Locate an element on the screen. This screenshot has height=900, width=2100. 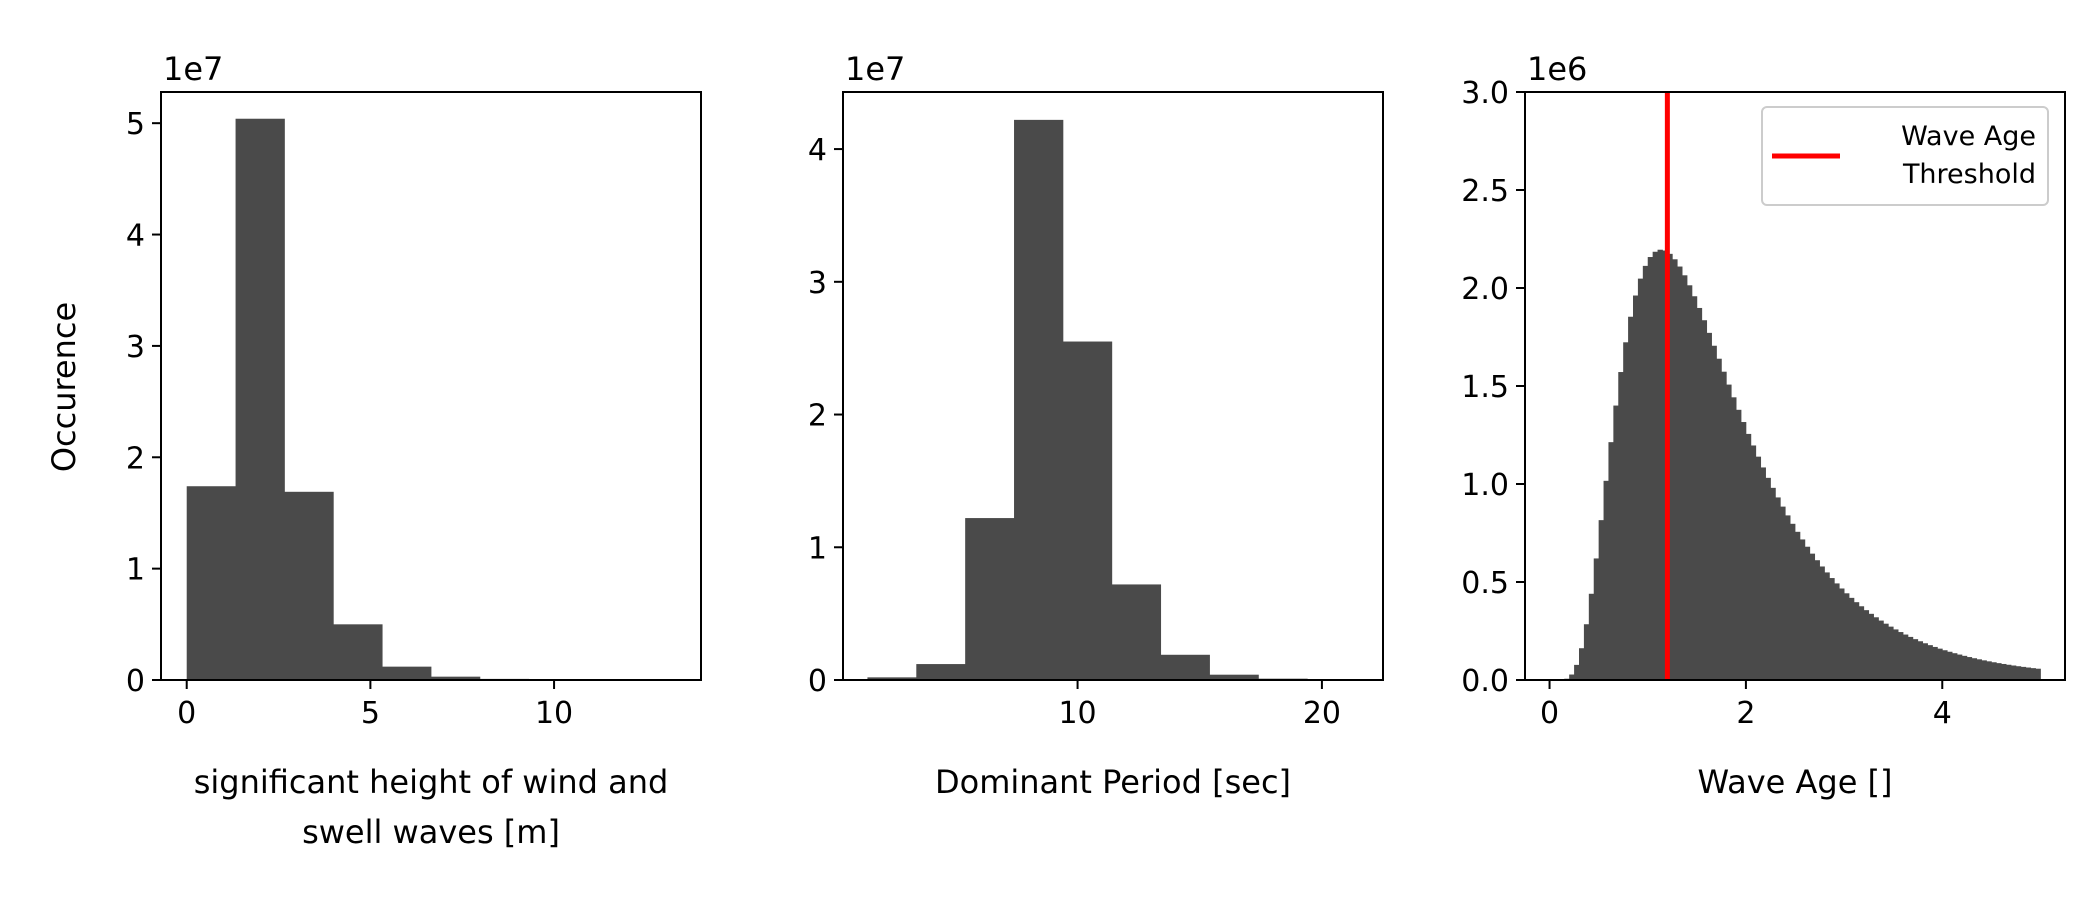
x-axis-label-line-1: significant height of wind and is located at coordinates (431, 782).